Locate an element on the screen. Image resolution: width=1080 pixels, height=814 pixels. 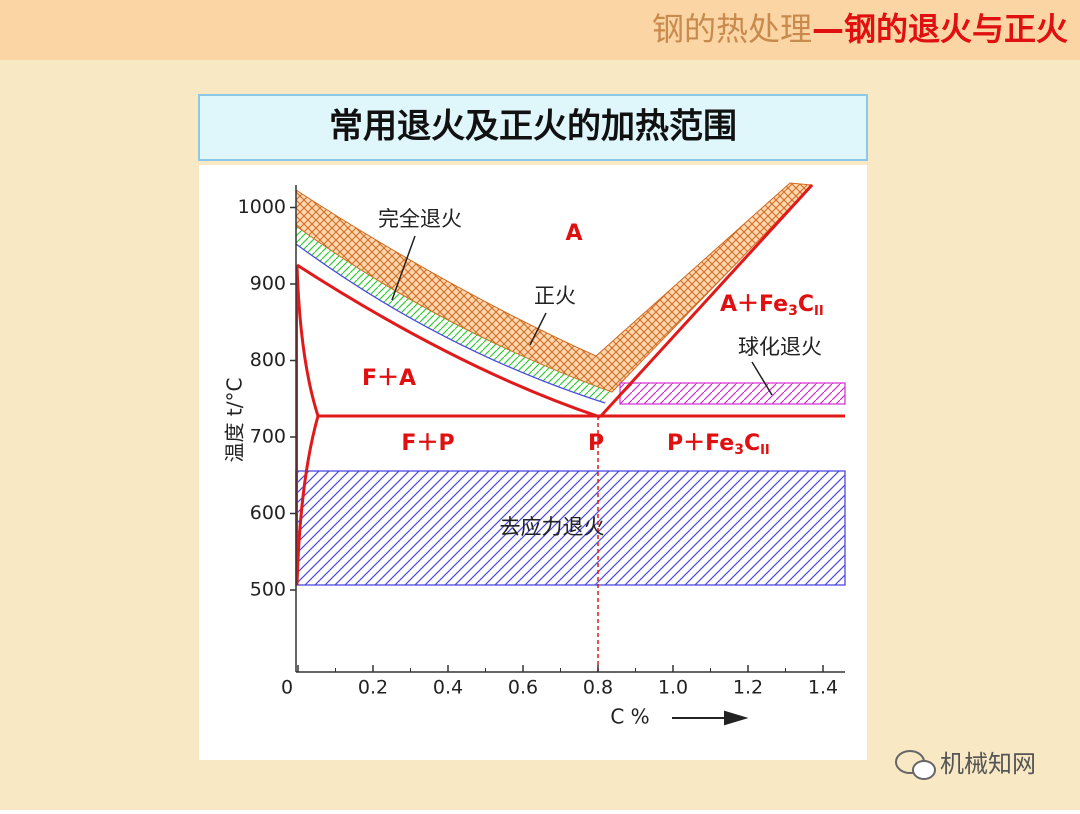
part: A＋Fe is located at coordinates (754, 304).